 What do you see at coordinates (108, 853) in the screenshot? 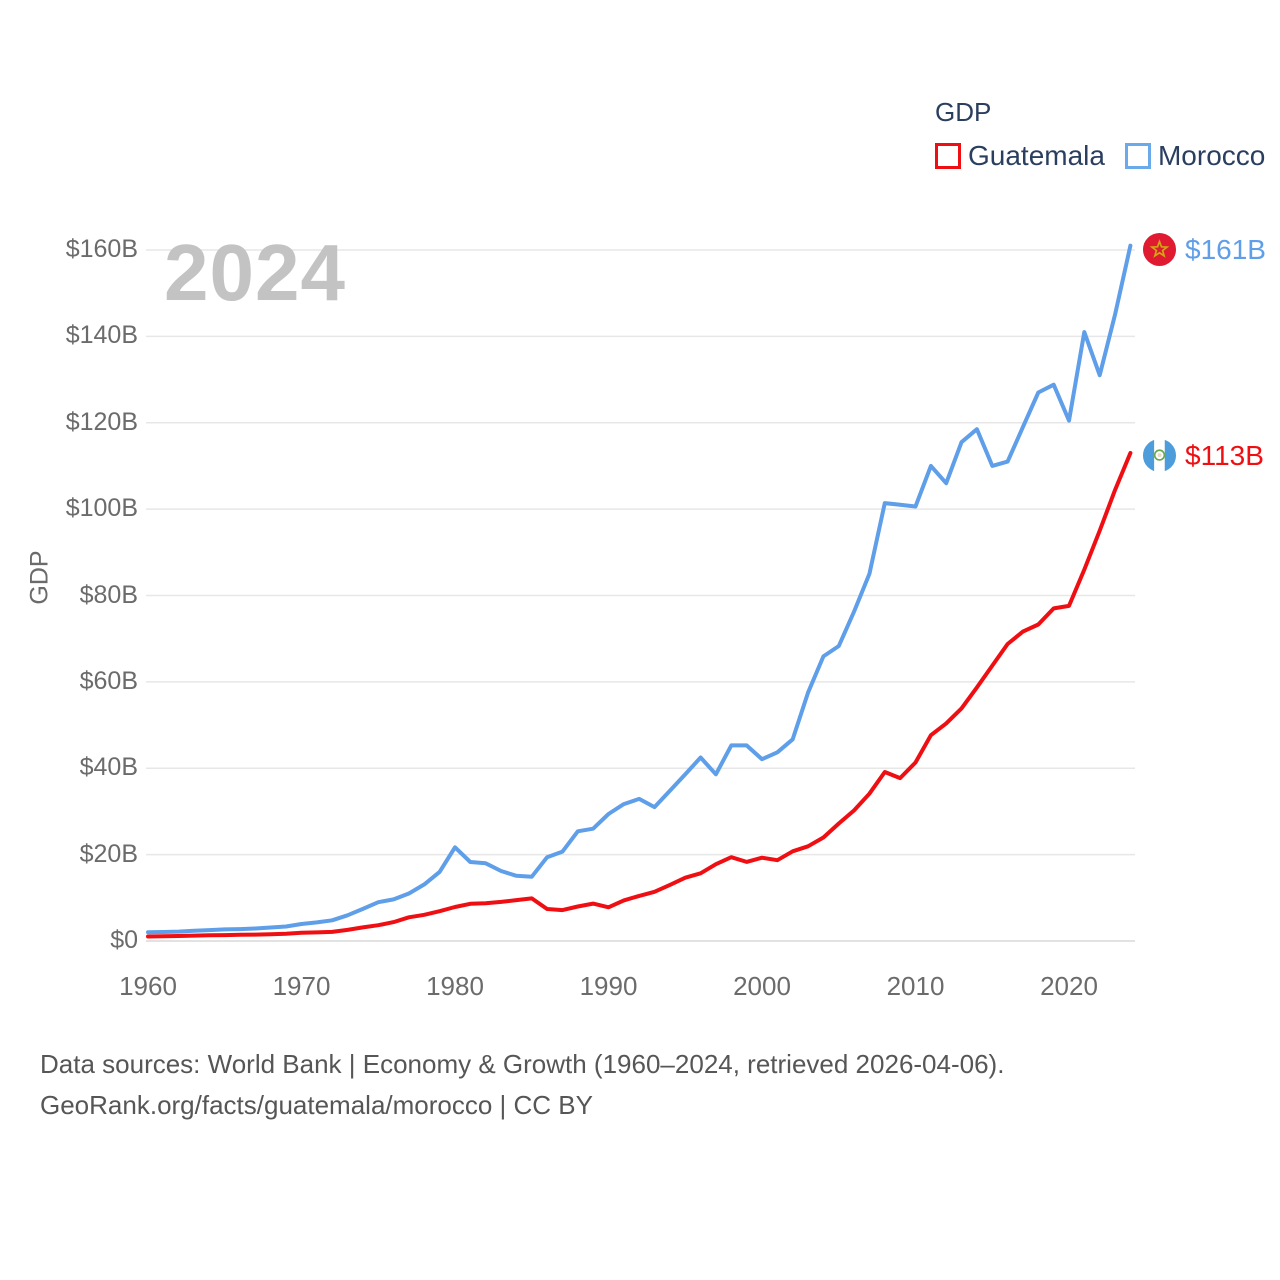
I see `y-tick-label: $20B` at bounding box center [108, 853].